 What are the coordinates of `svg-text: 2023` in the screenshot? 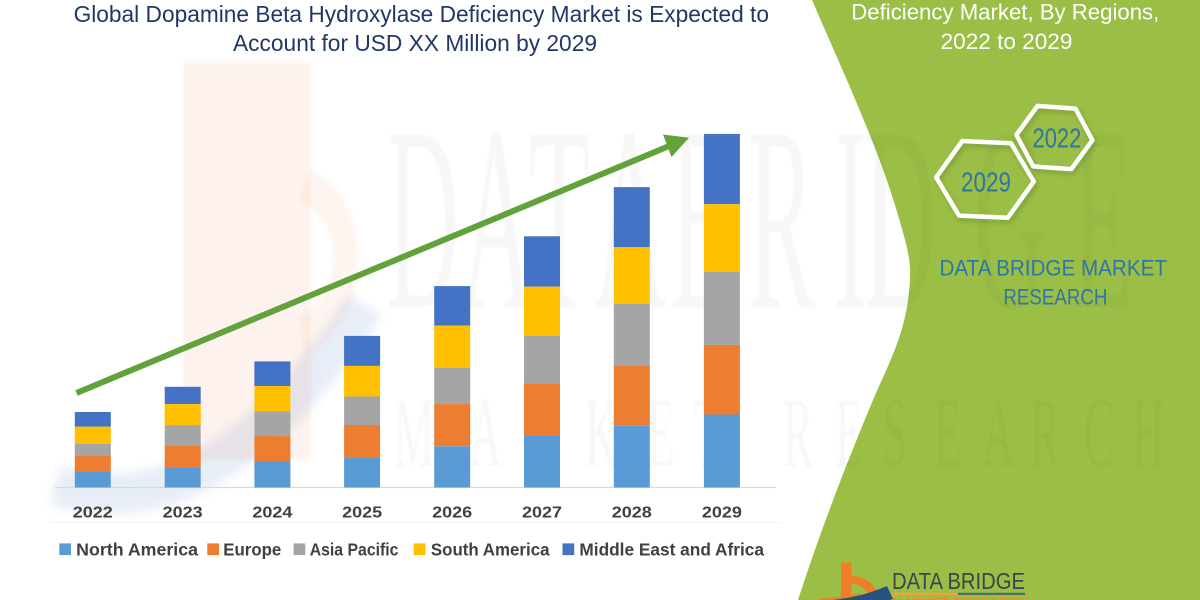 It's located at (183, 512).